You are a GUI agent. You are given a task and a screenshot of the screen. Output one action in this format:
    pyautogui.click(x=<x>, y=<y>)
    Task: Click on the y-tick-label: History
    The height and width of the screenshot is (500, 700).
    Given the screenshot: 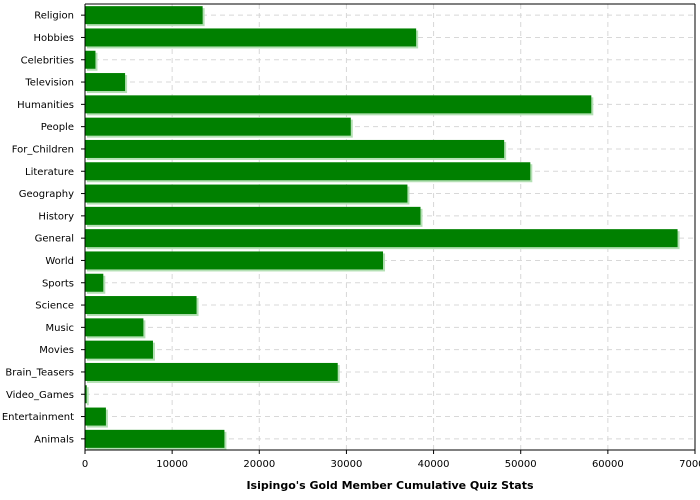 What is the action you would take?
    pyautogui.click(x=56, y=216)
    